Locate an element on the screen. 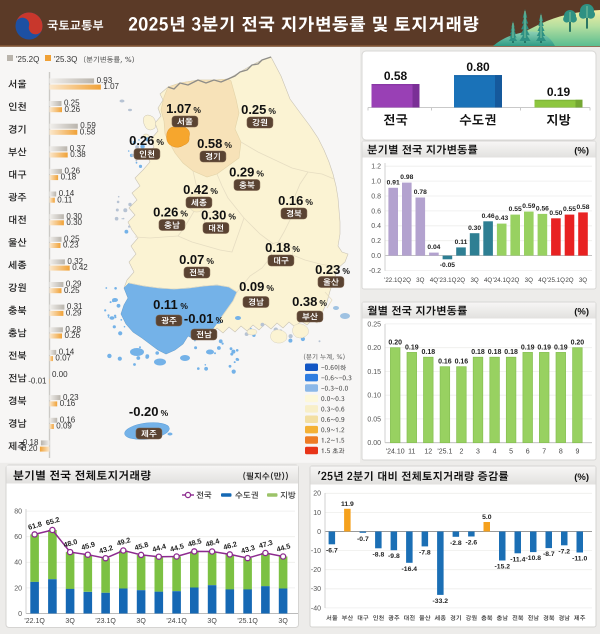  svg-text: -0.2 is located at coordinates (375, 271).